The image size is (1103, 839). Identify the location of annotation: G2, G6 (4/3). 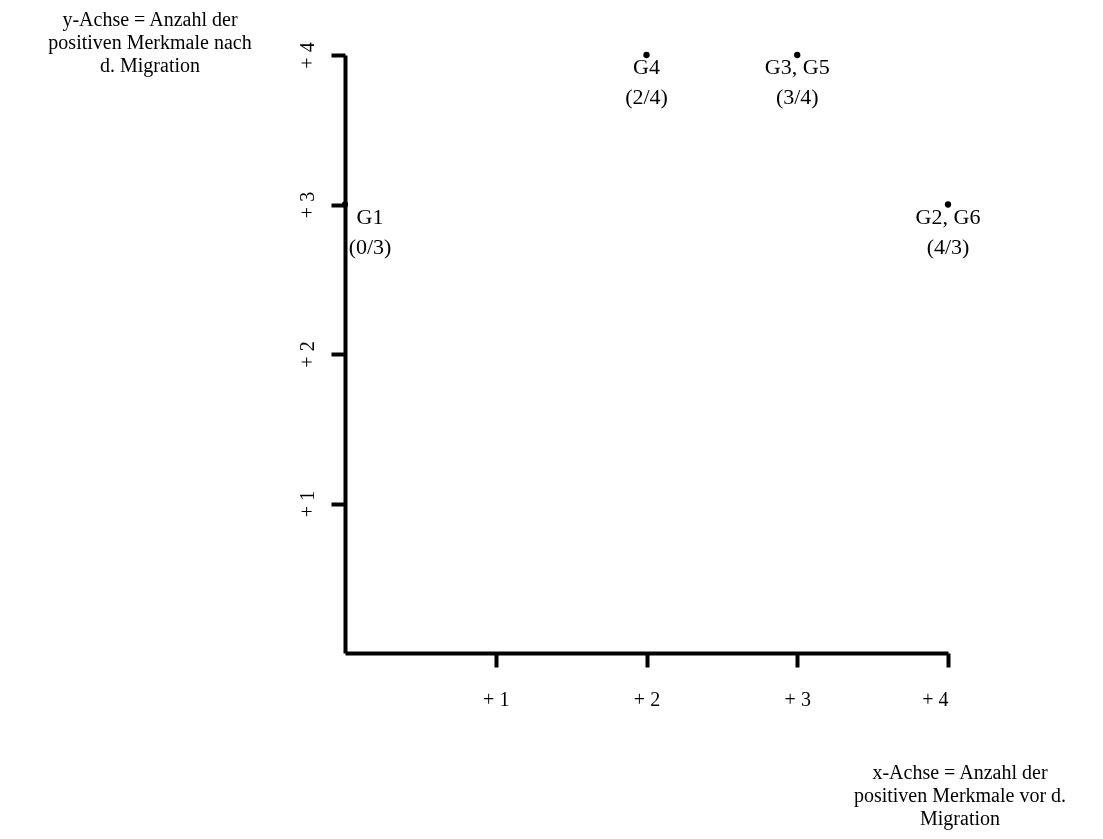
(948, 231).